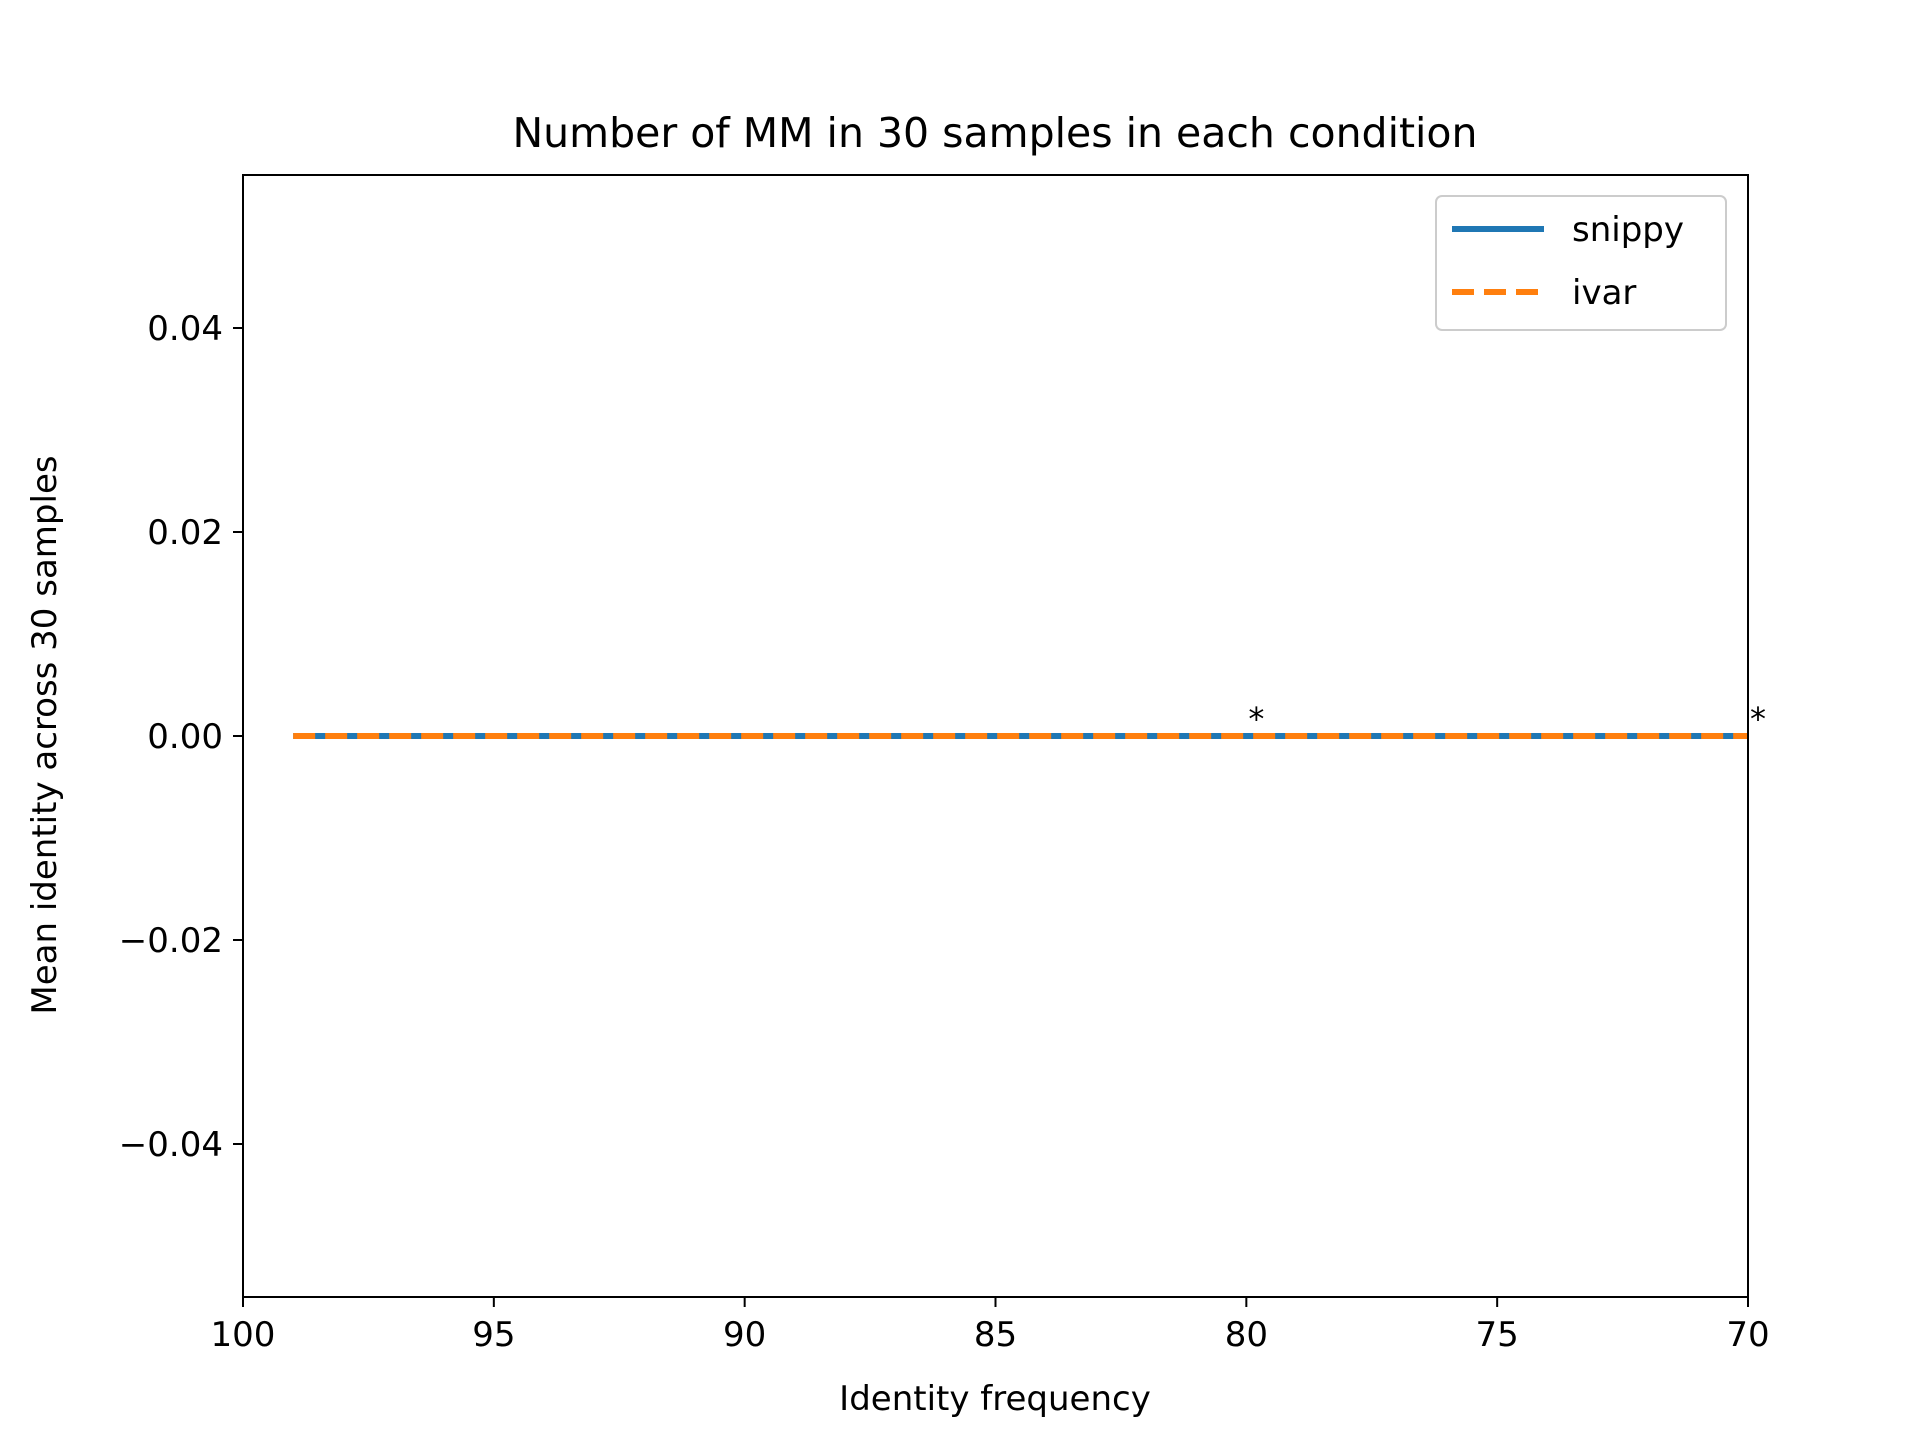 The image size is (1920, 1440). What do you see at coordinates (171, 941) in the screenshot?
I see `y-tick-label: −0.02` at bounding box center [171, 941].